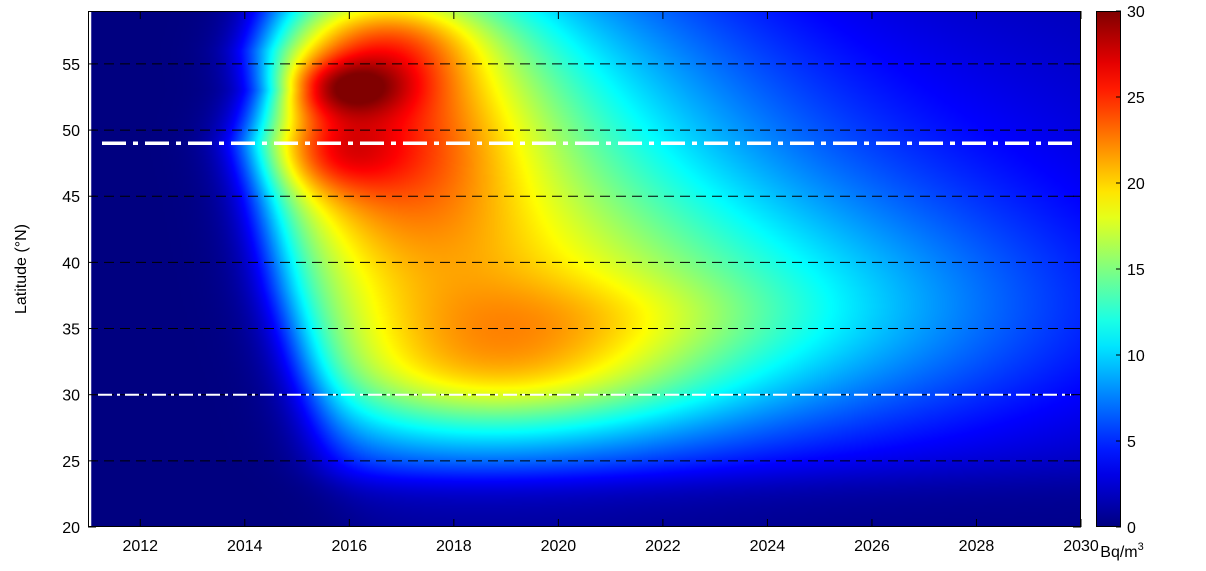 Image resolution: width=1206 pixels, height=571 pixels. Describe the element at coordinates (1131, 528) in the screenshot. I see `colorbar-tick-label-0: 0` at that location.